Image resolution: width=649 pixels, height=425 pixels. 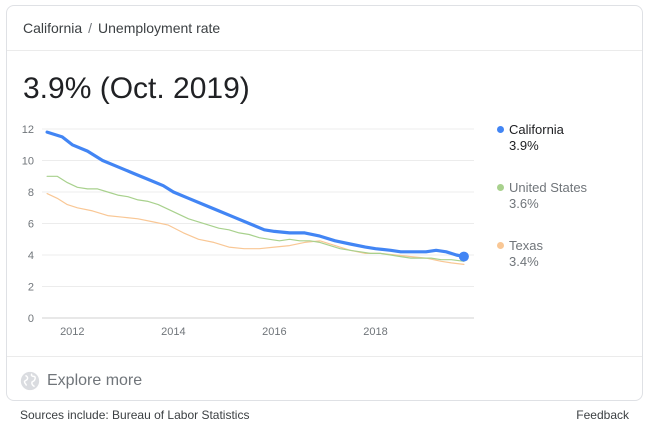 What do you see at coordinates (463, 256) in the screenshot?
I see `series-endpoint-california` at bounding box center [463, 256].